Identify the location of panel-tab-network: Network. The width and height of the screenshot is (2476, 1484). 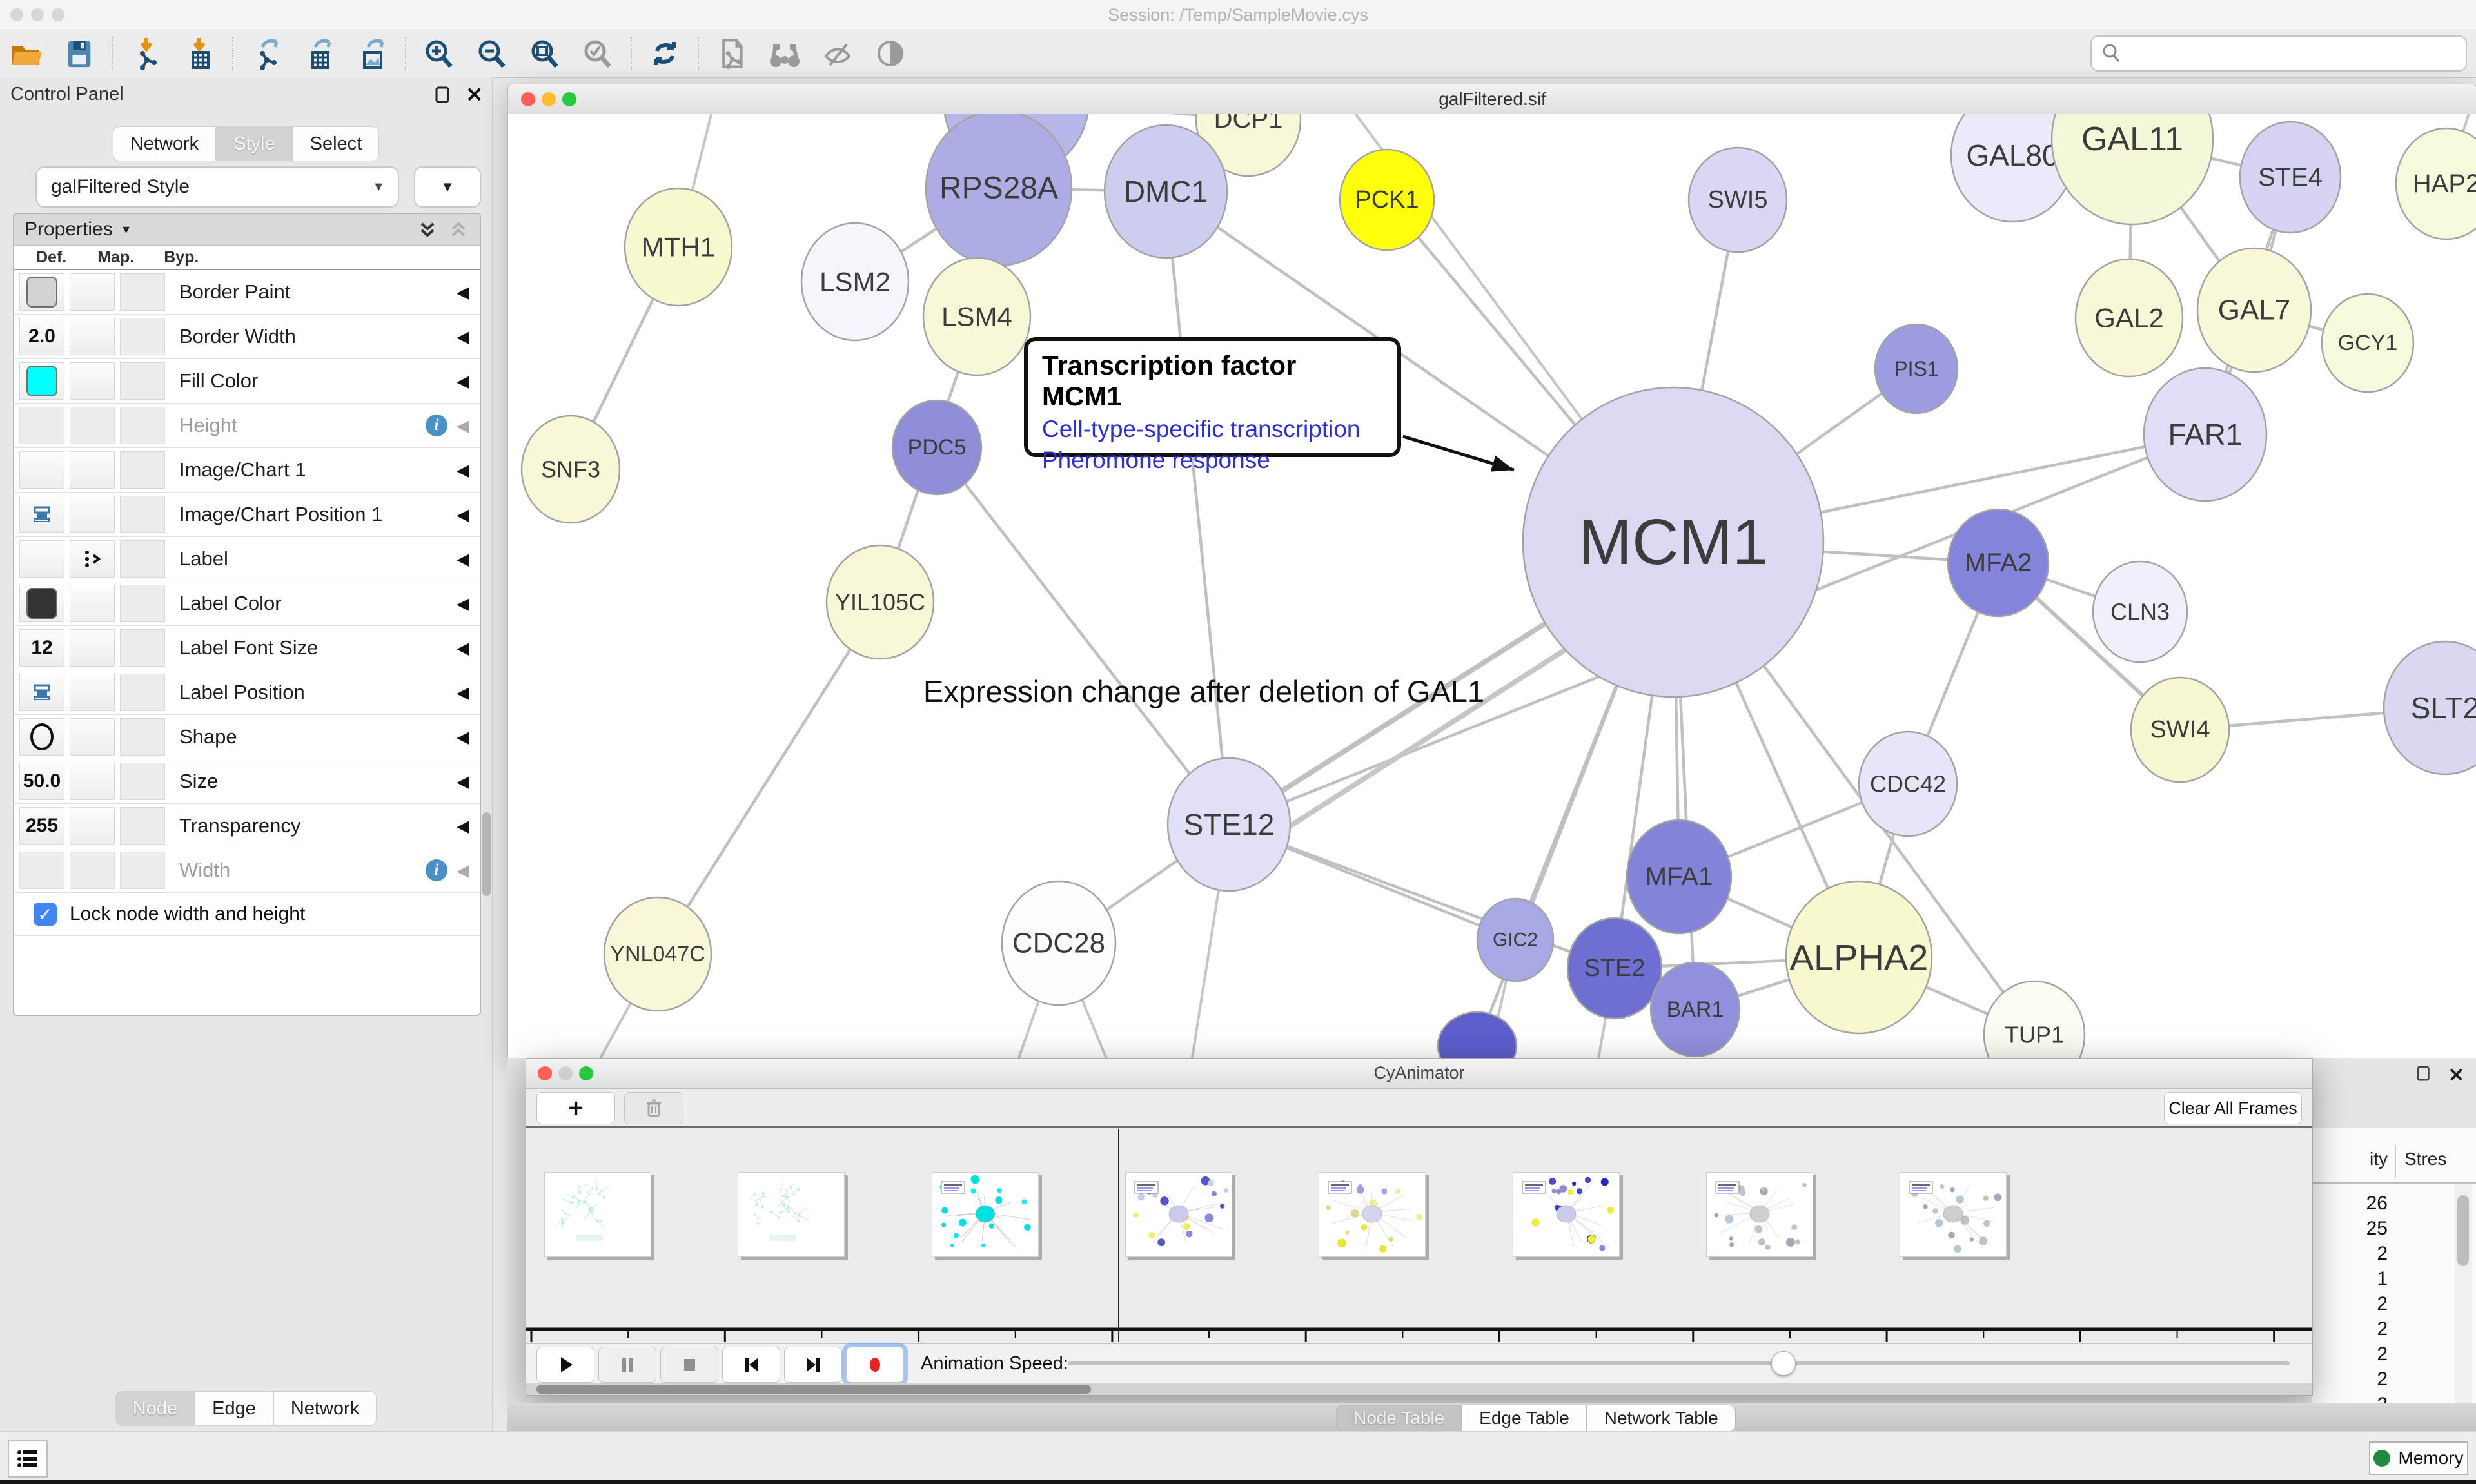
(325, 1408).